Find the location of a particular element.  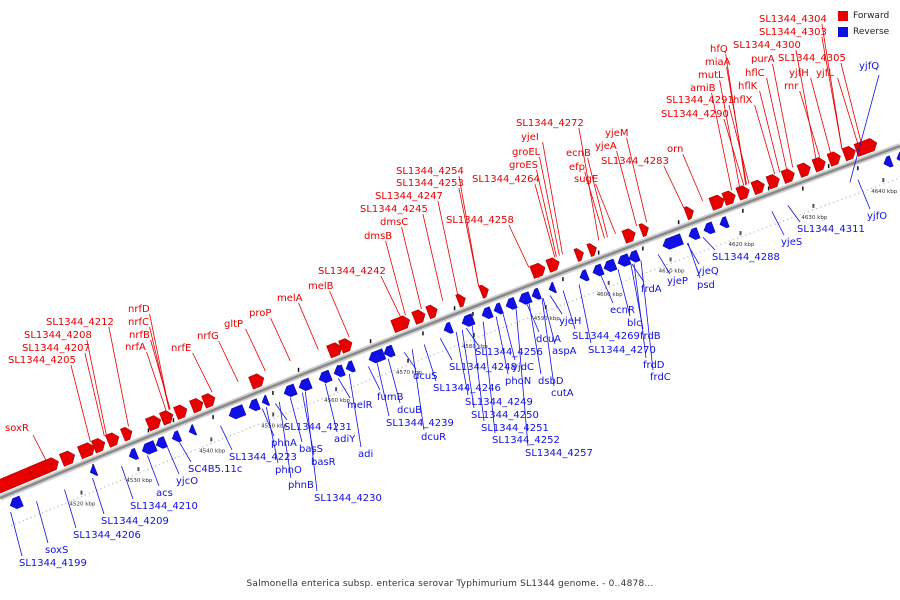

forward-gene-label: soxR is located at coordinates (17, 428).